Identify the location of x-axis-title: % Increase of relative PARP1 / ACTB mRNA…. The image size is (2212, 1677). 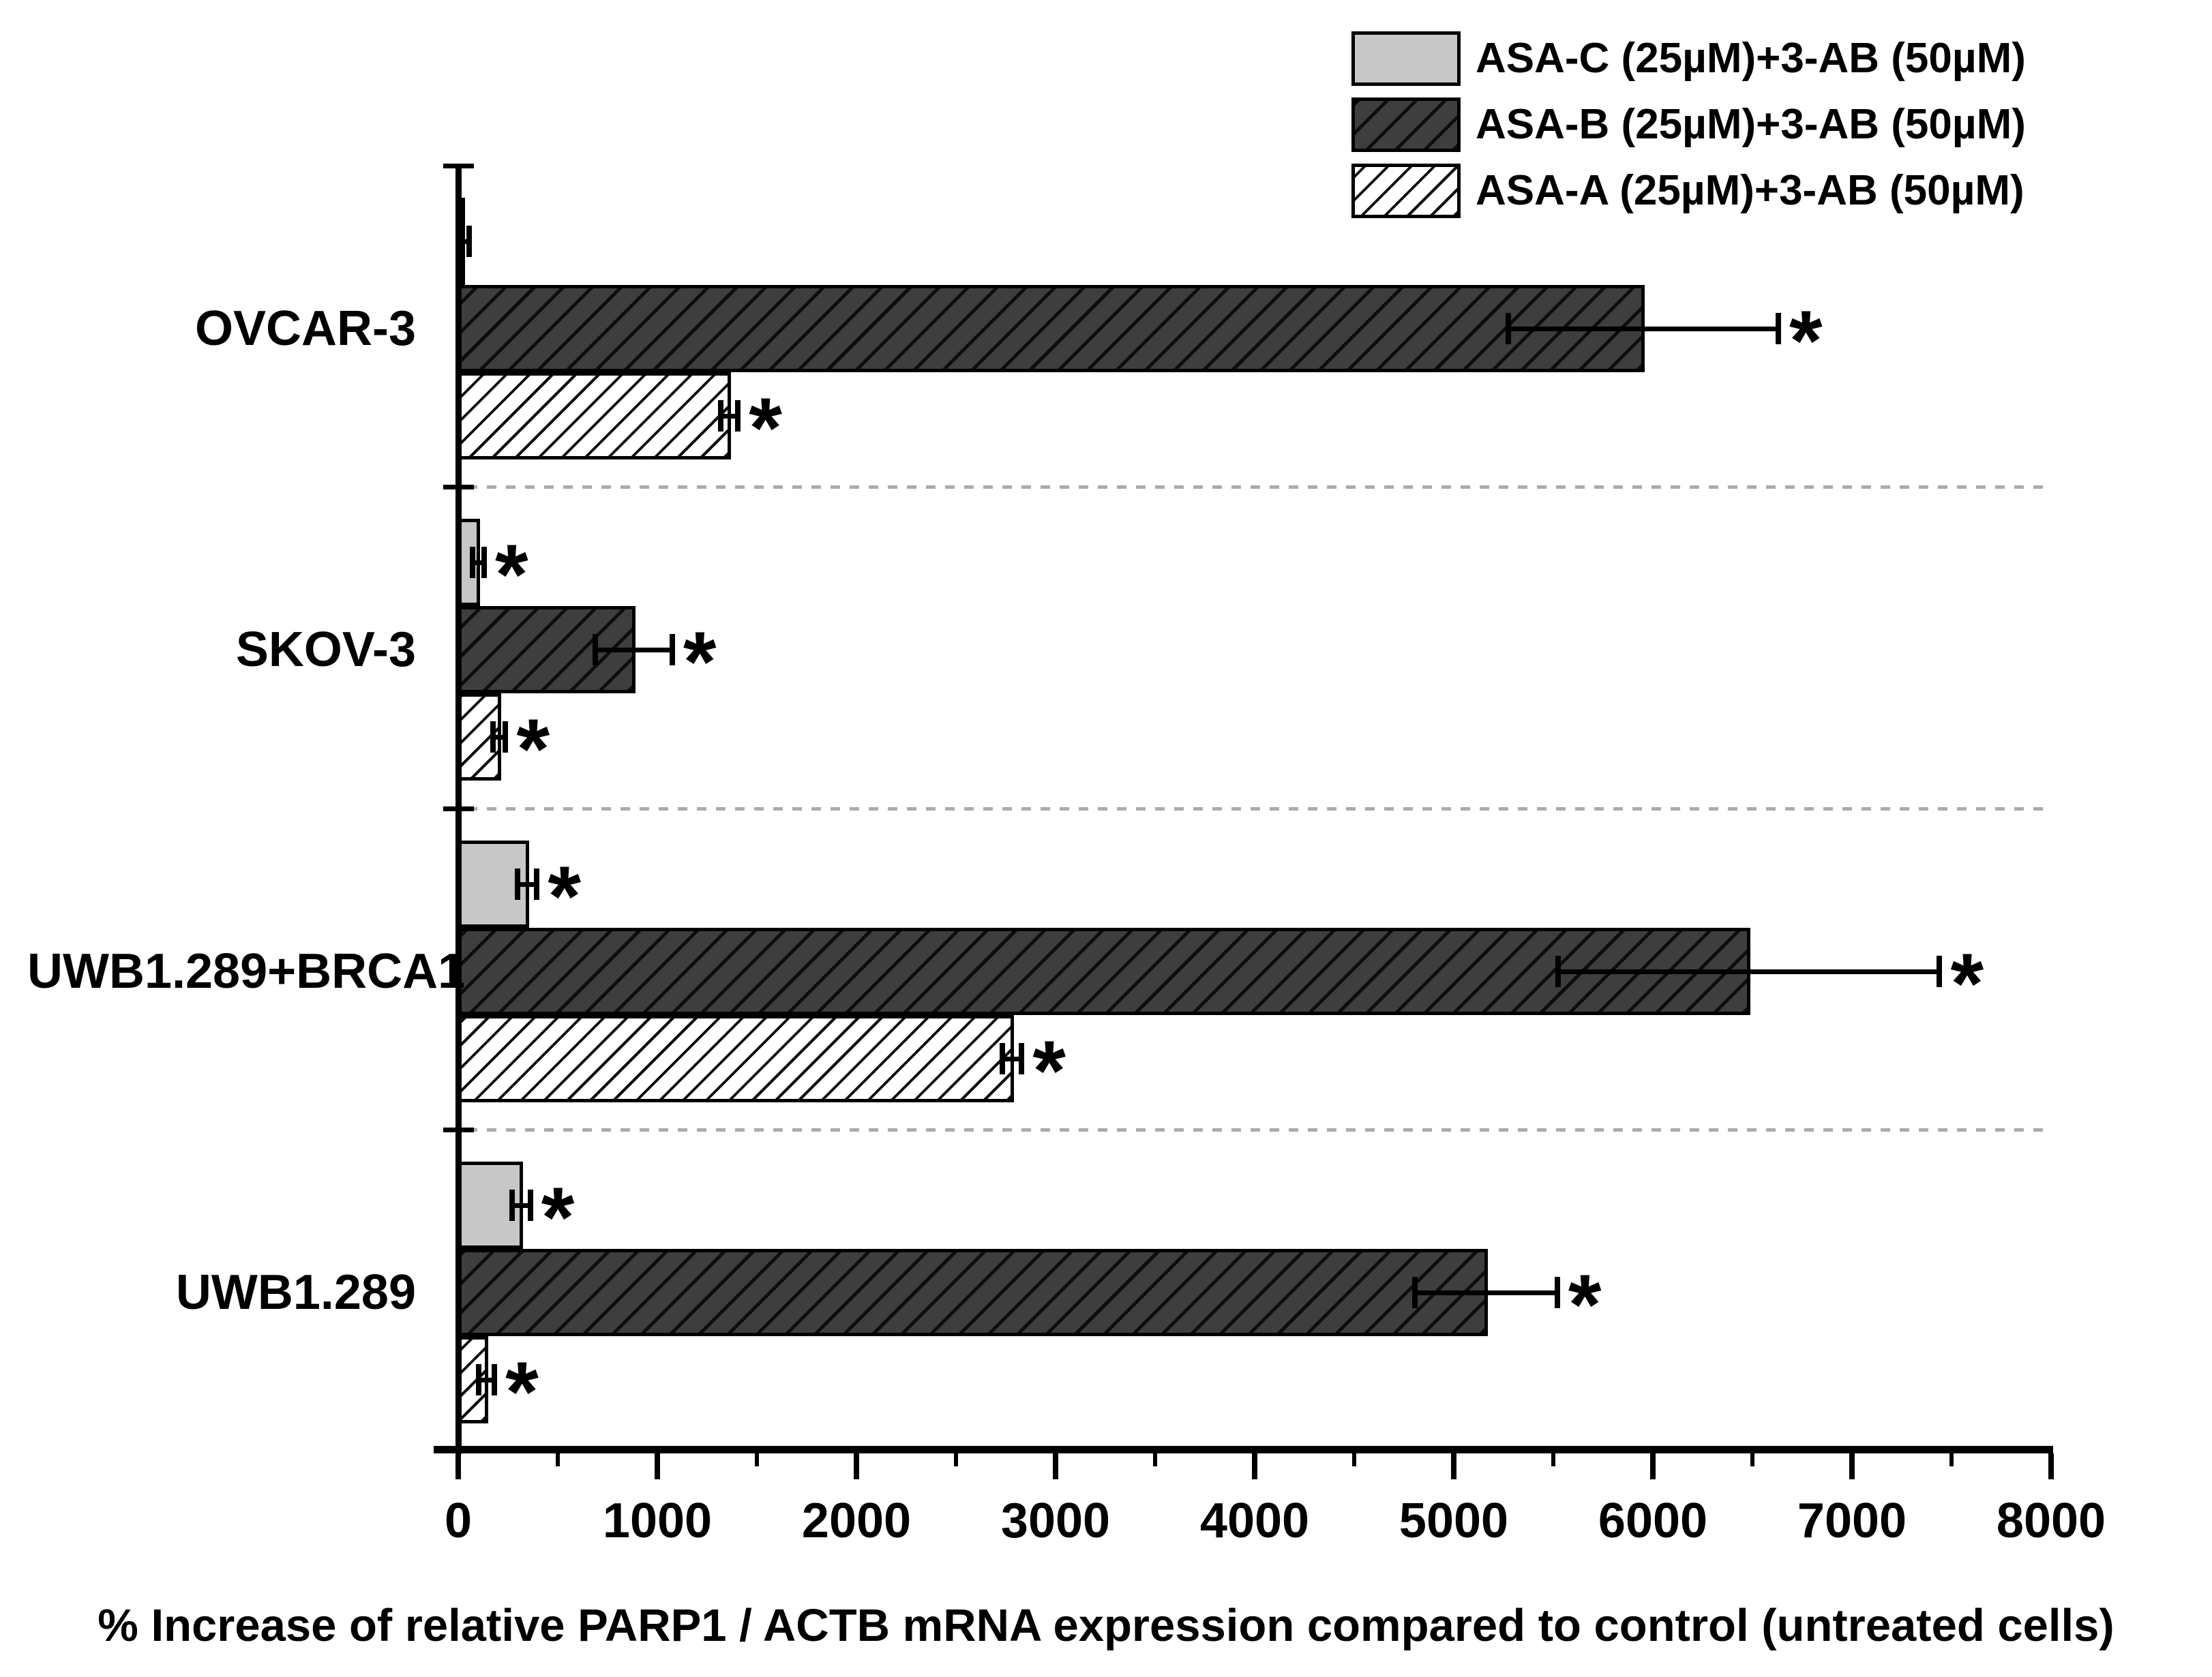
(1106, 1626).